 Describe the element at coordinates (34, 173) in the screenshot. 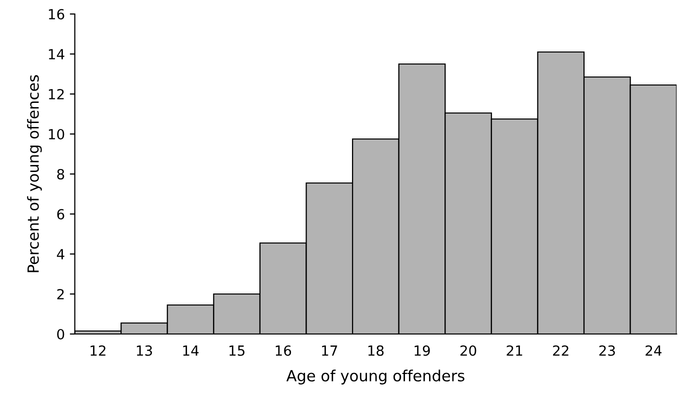

I see `y-axis-title: Percent of young offences` at that location.